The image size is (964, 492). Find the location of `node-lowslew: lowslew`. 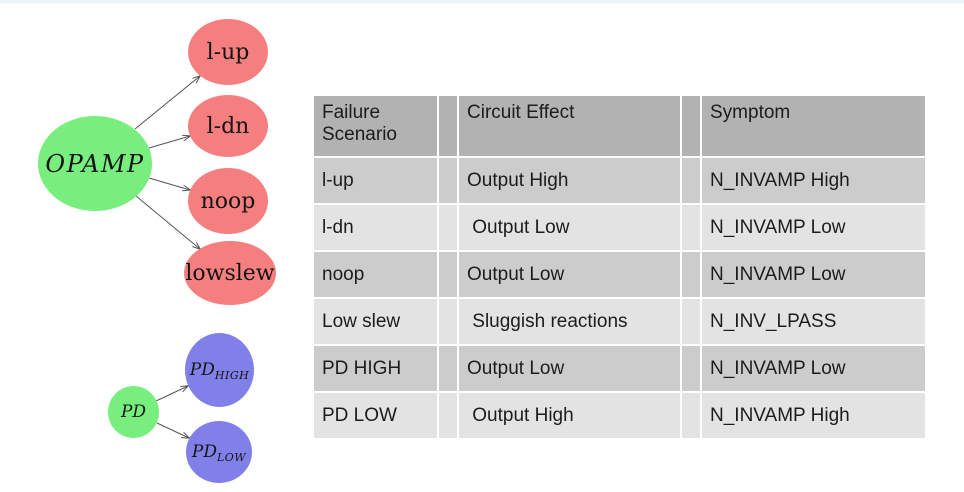

node-lowslew: lowslew is located at coordinates (230, 273).